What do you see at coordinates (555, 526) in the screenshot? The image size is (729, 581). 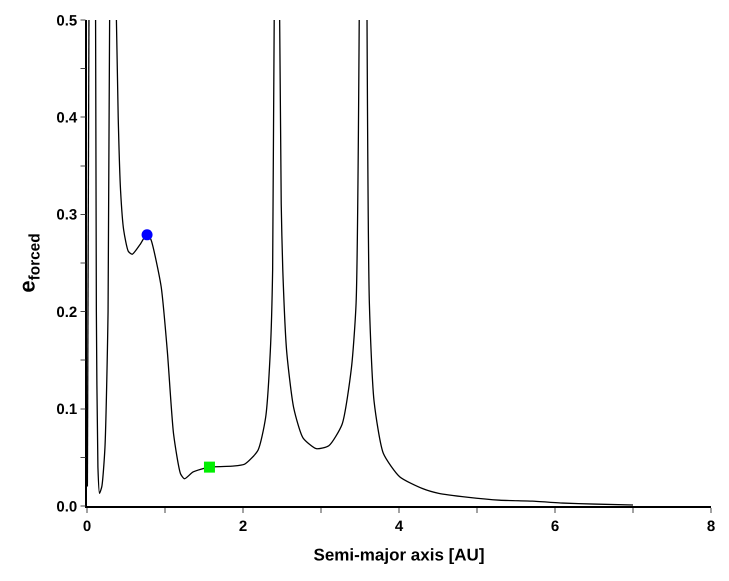 I see `x-tick-label: 6` at bounding box center [555, 526].